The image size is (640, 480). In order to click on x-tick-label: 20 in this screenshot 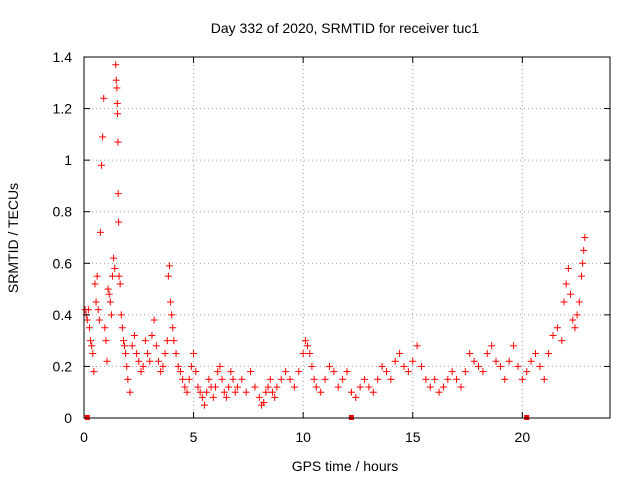, I will do `click(523, 437)`.